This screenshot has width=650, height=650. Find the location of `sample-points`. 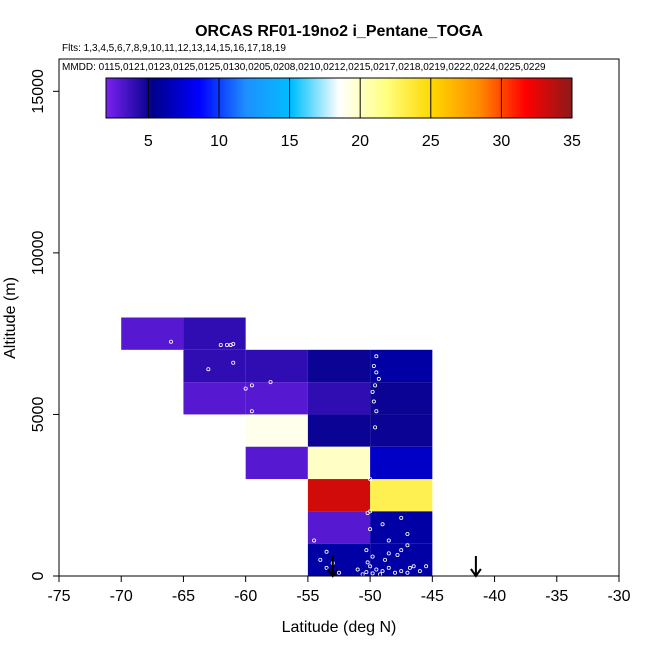

sample-points is located at coordinates (298, 458).